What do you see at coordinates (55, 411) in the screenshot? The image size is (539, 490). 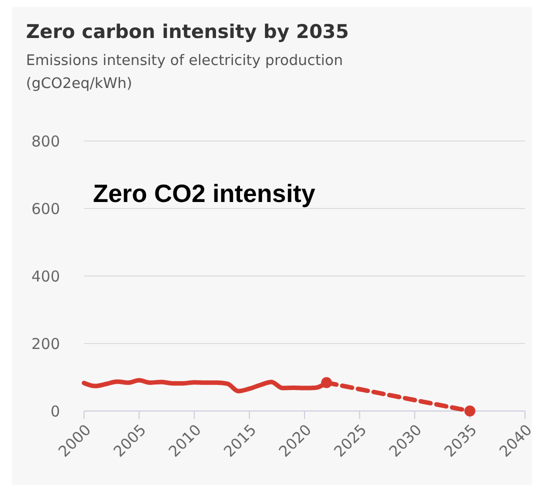 I see `y-tick-label: 0` at bounding box center [55, 411].